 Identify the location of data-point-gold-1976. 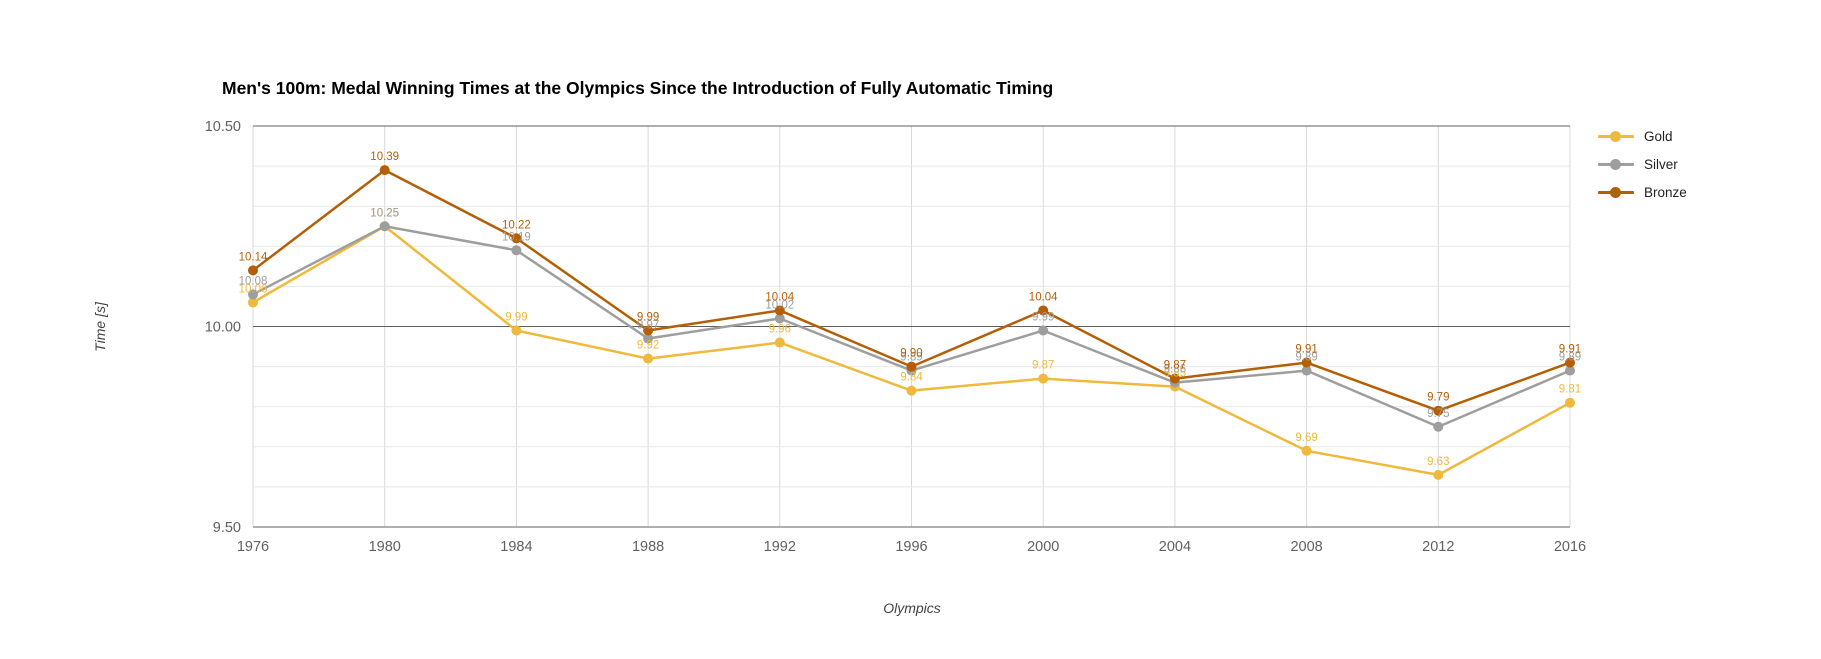
(253, 302).